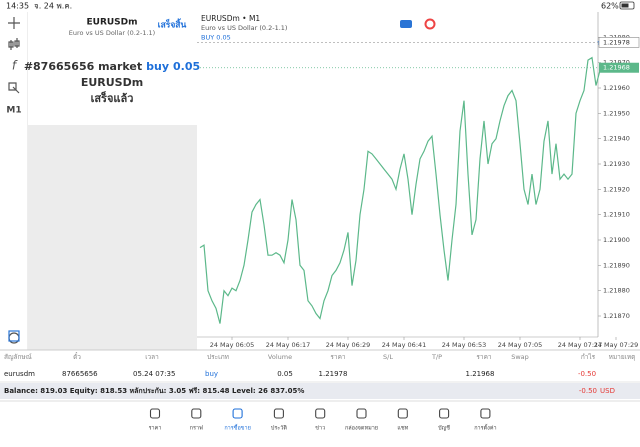  Describe the element at coordinates (186, 66) in the screenshot. I see `order-volume: 0.05` at that location.